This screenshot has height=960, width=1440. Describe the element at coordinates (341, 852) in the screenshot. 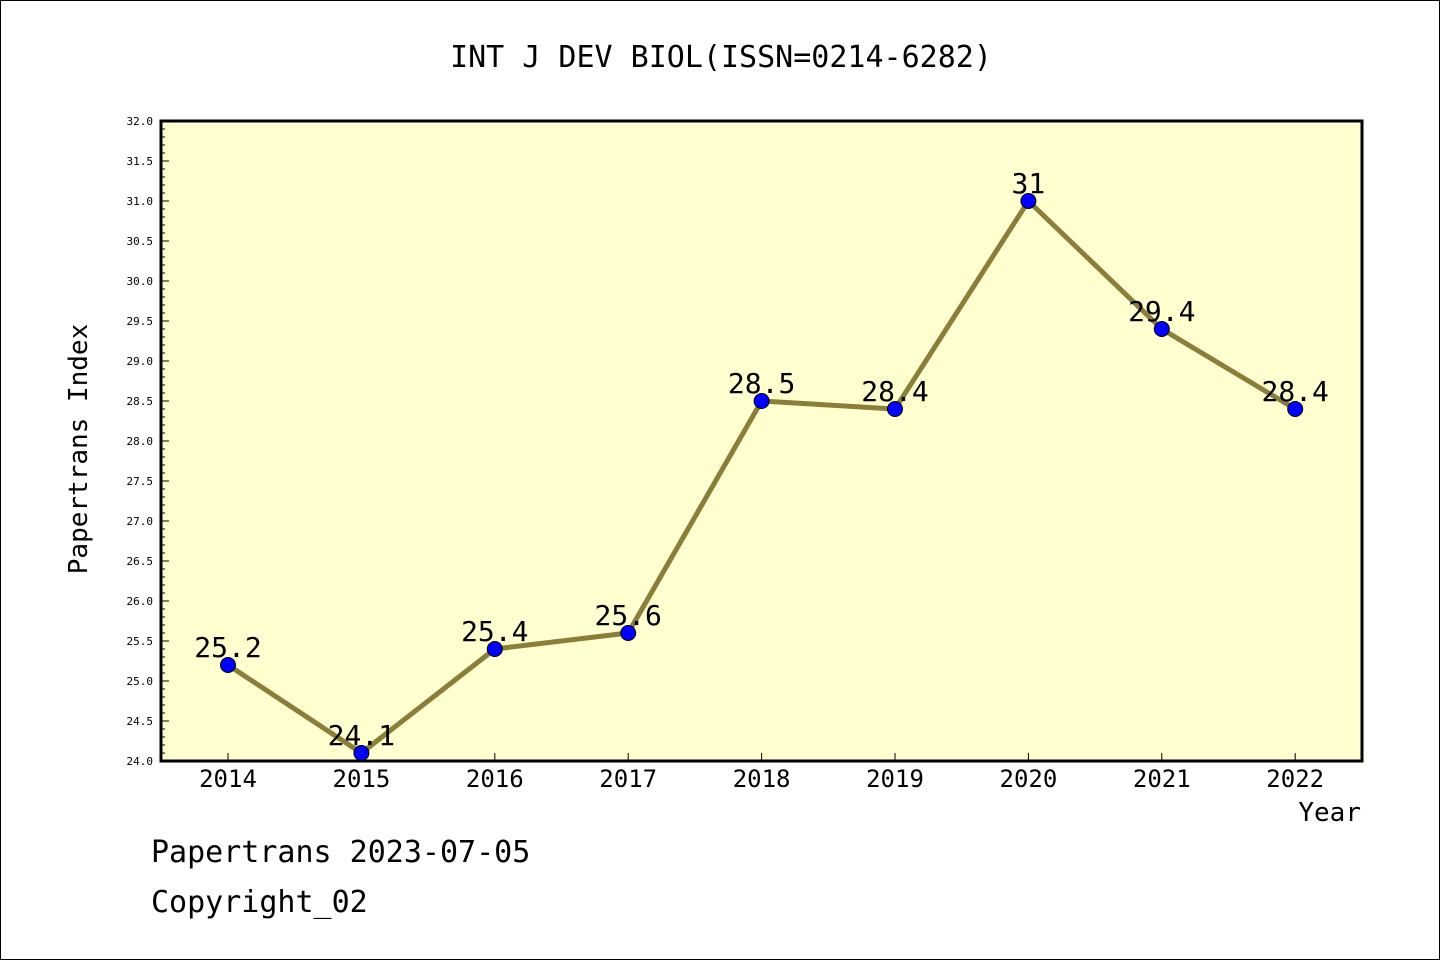

I see `footer-date: Papertrans 2023-07-05` at that location.